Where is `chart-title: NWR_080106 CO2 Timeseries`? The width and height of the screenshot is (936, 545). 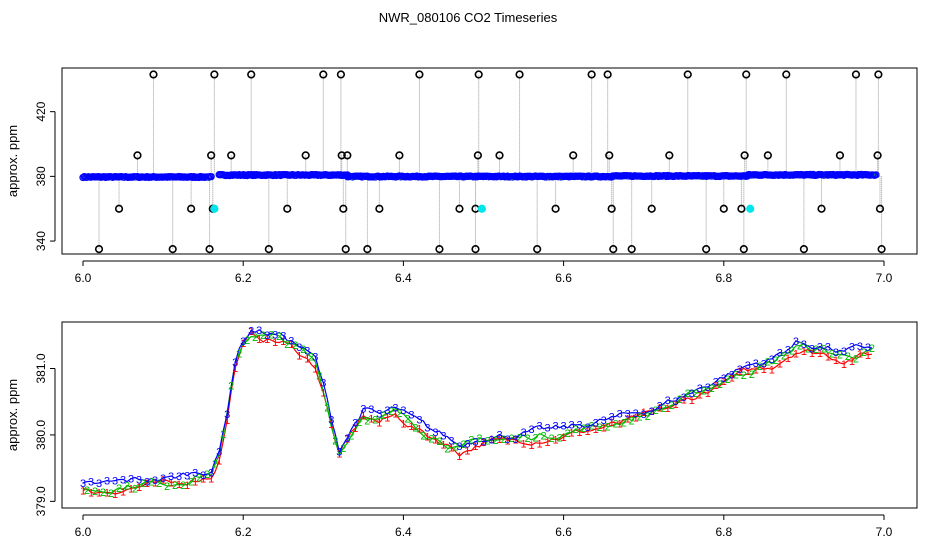 chart-title: NWR_080106 CO2 Timeseries is located at coordinates (468, 17).